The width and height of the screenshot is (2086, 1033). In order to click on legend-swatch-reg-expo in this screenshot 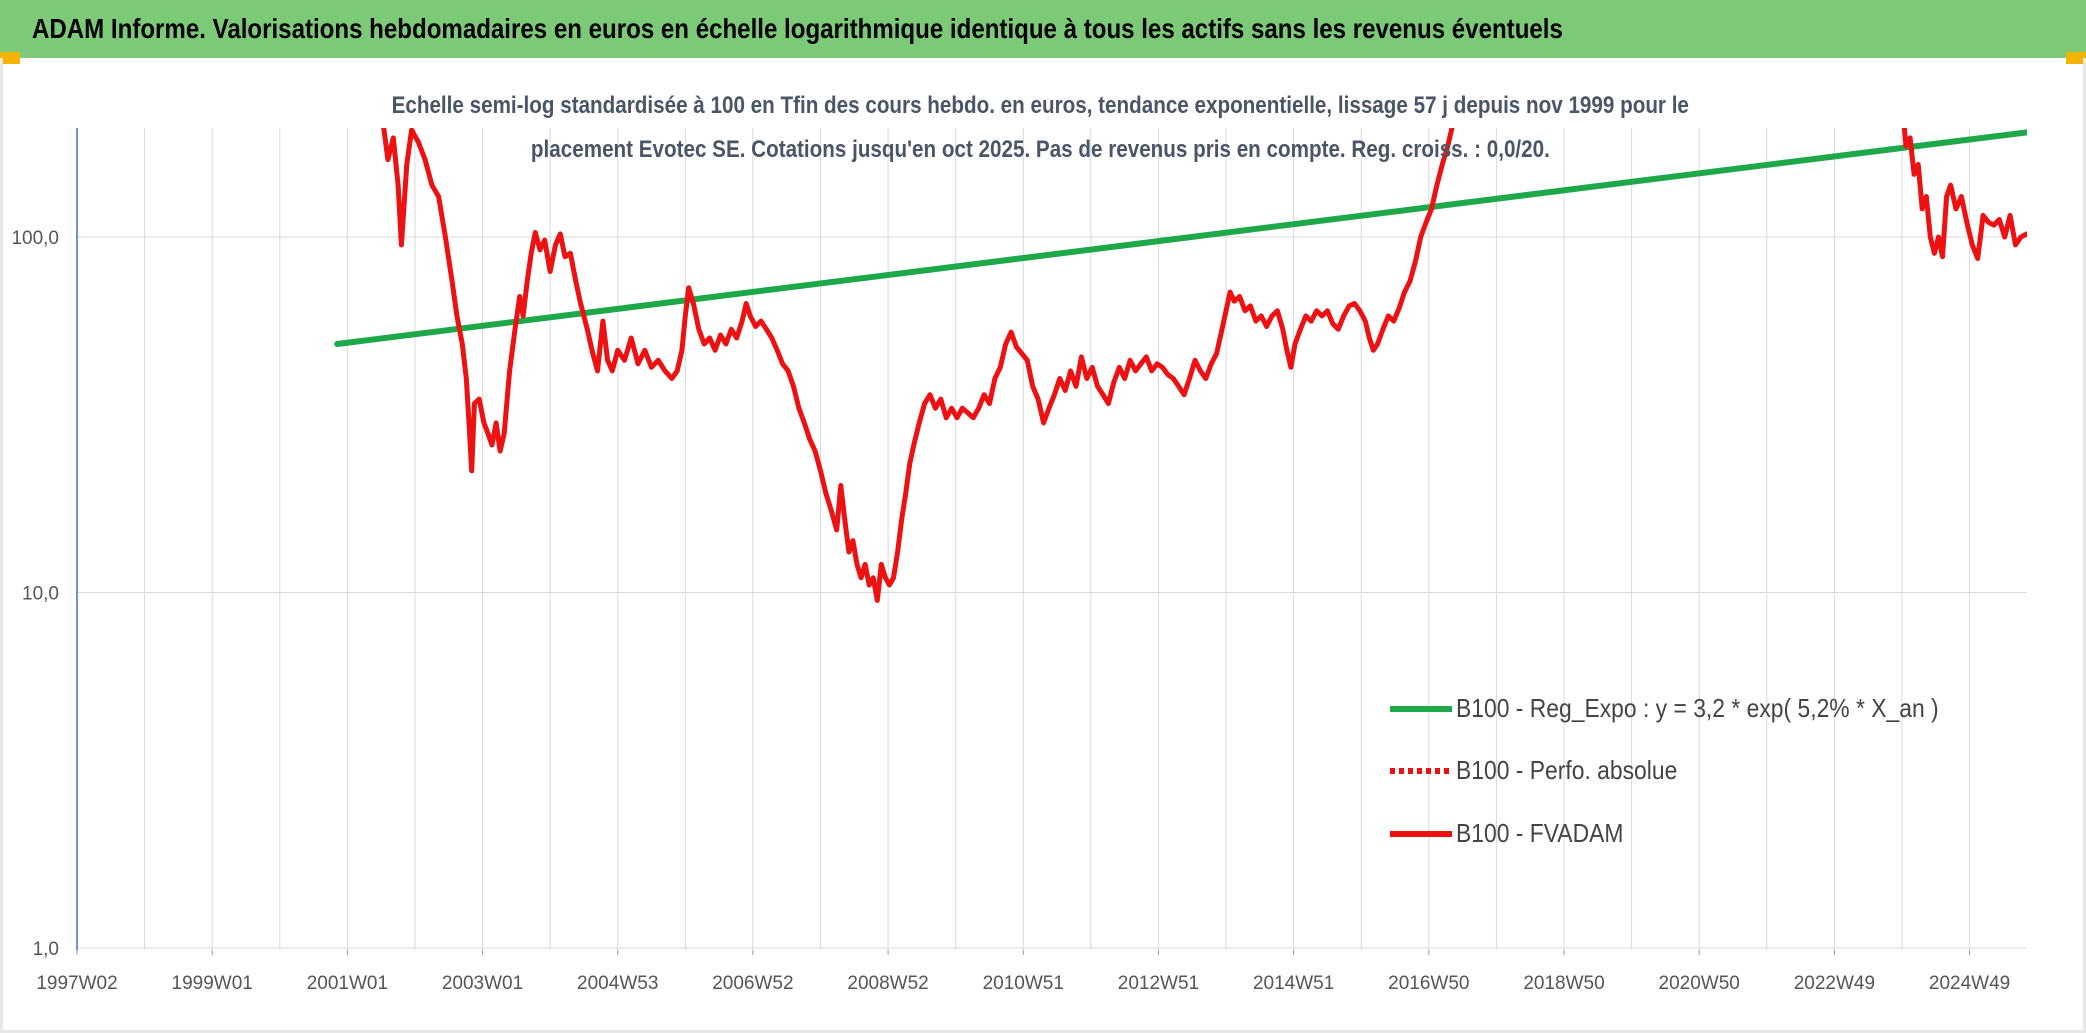, I will do `click(1421, 709)`.